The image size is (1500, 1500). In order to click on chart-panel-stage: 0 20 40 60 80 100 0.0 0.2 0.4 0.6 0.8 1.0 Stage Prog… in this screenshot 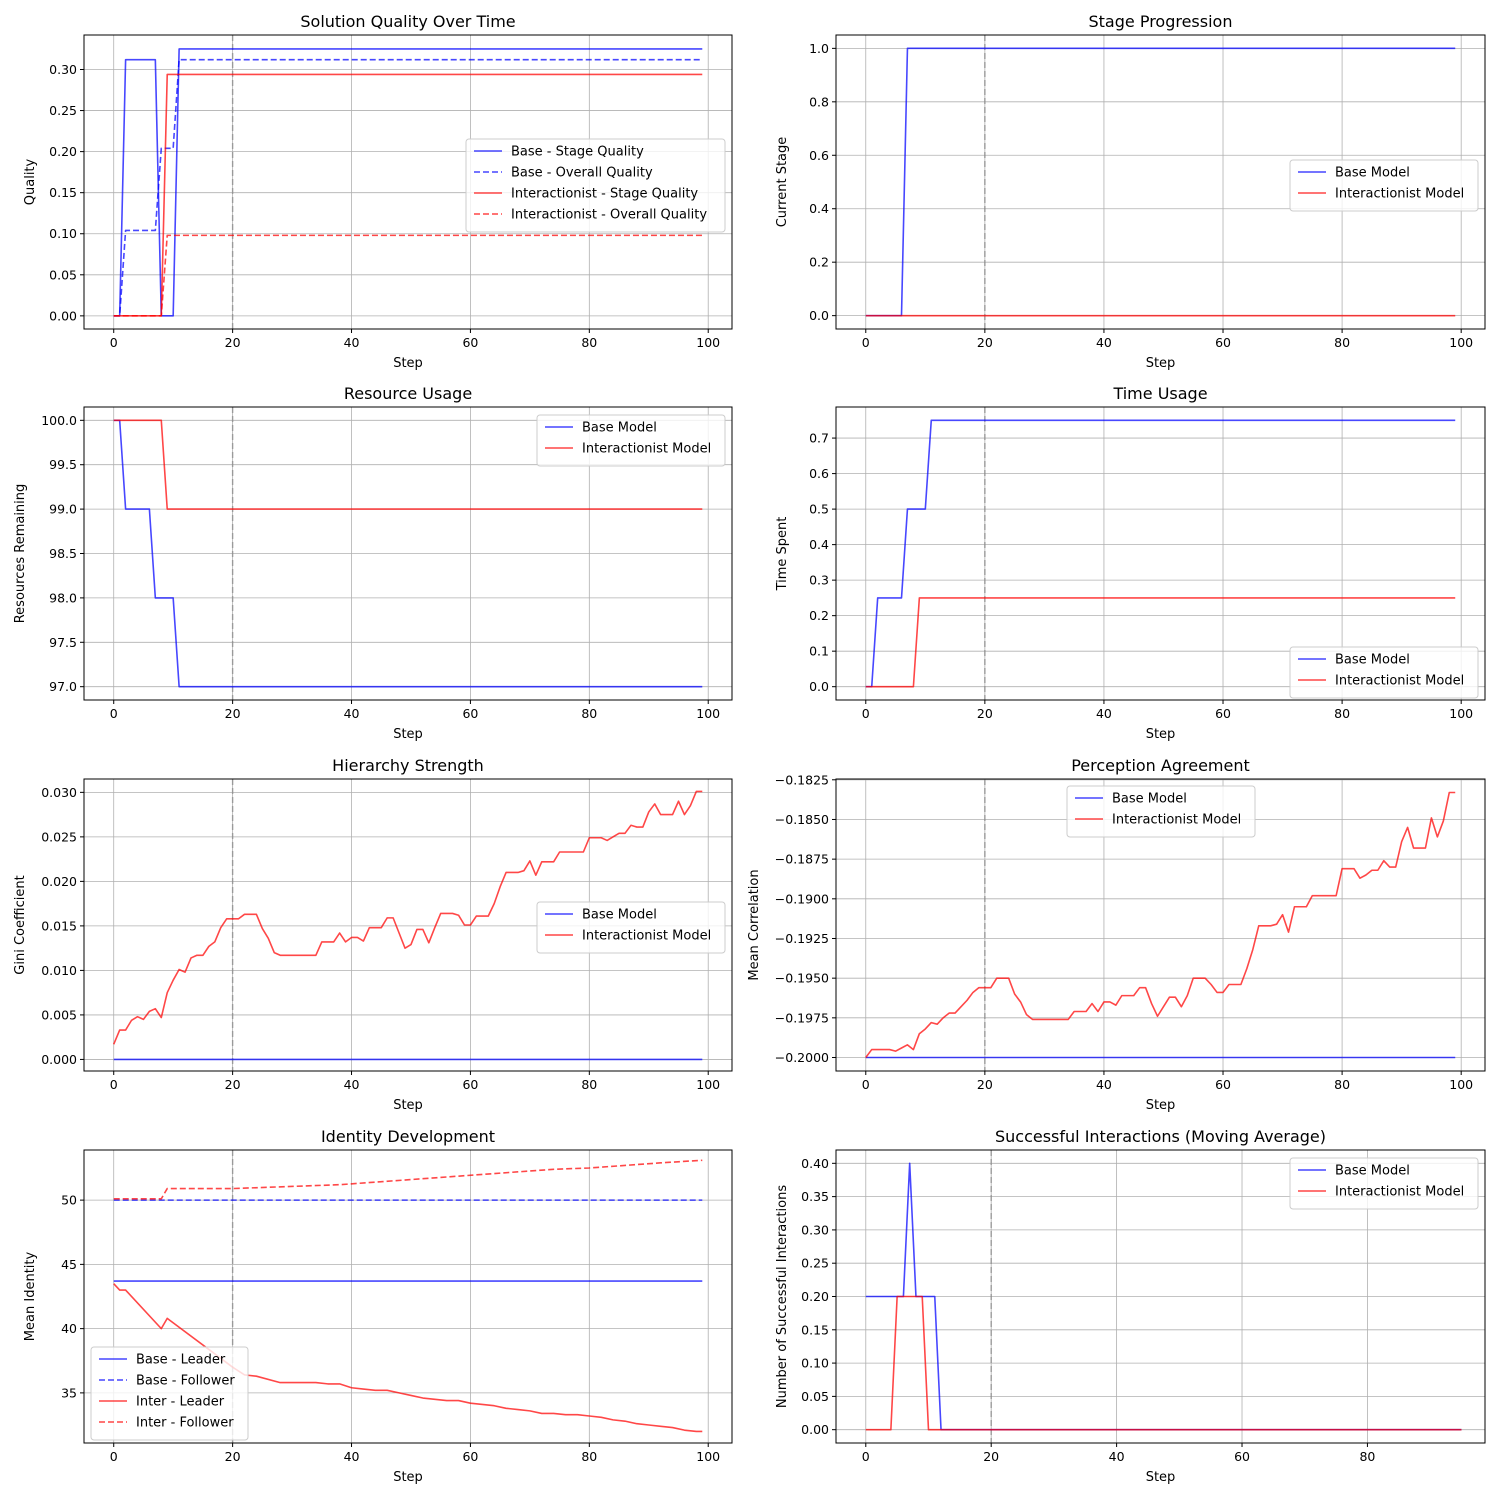, I will do `click(1130, 191)`.